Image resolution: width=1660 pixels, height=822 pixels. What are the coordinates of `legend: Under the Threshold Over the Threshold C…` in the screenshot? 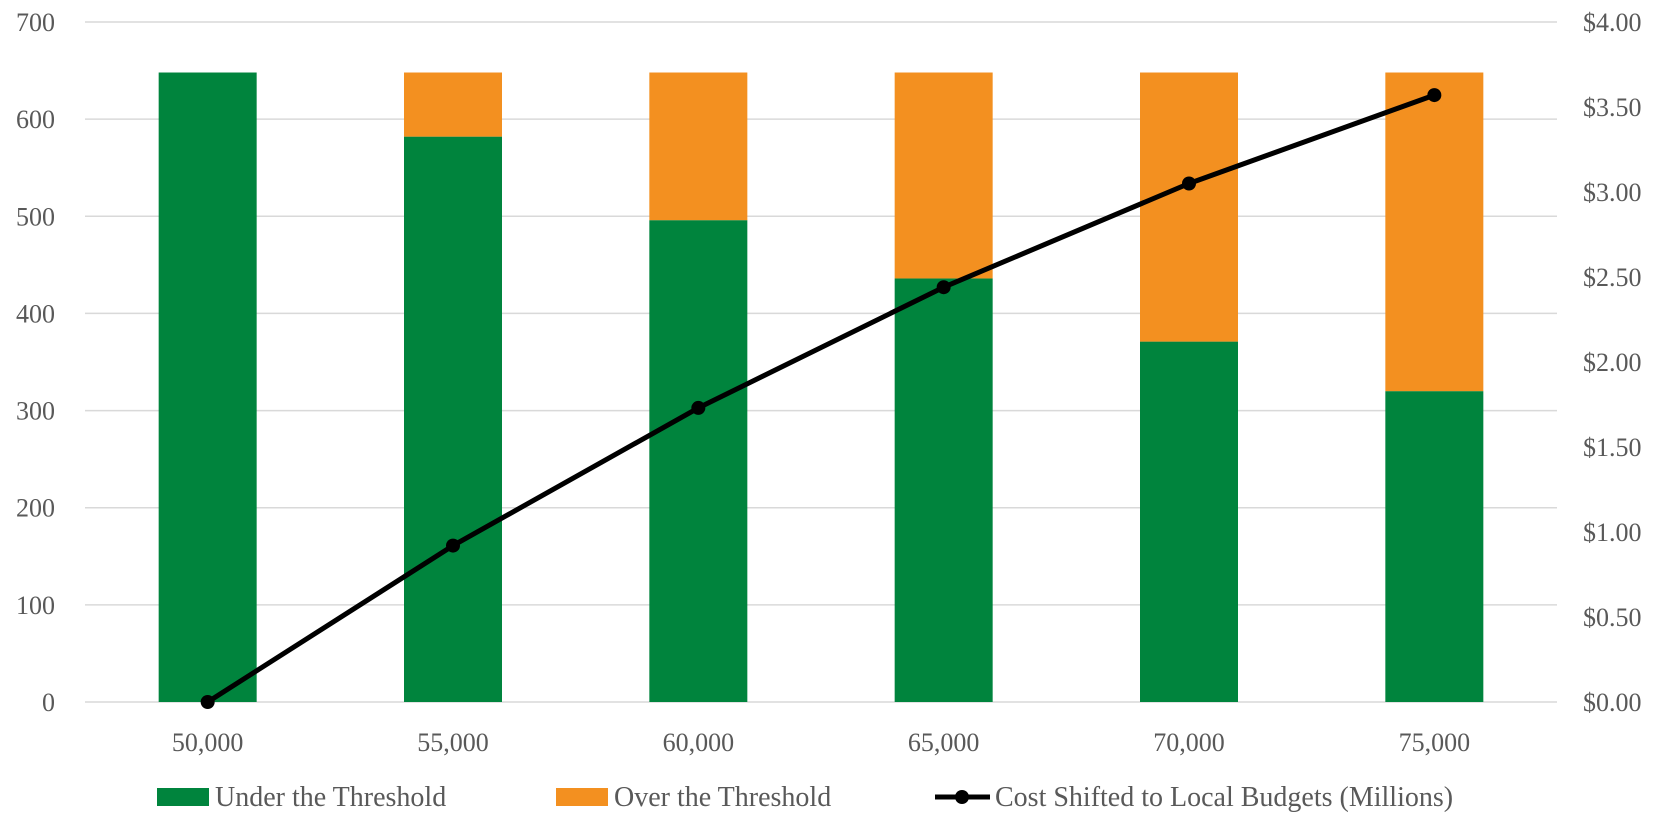 It's located at (805, 797).